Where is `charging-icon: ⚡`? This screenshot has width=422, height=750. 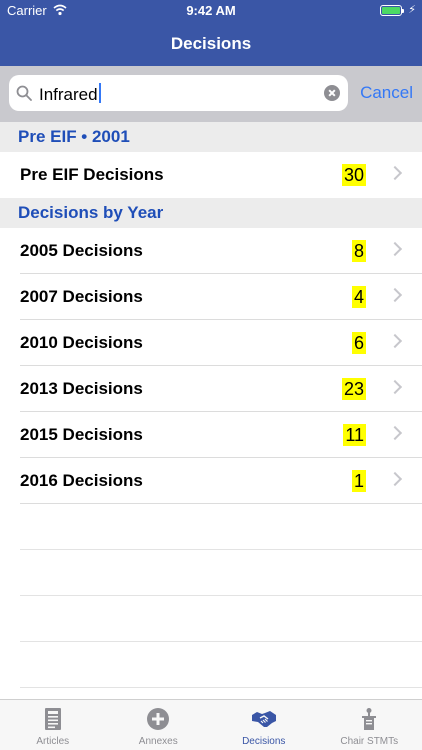 charging-icon: ⚡ is located at coordinates (412, 10).